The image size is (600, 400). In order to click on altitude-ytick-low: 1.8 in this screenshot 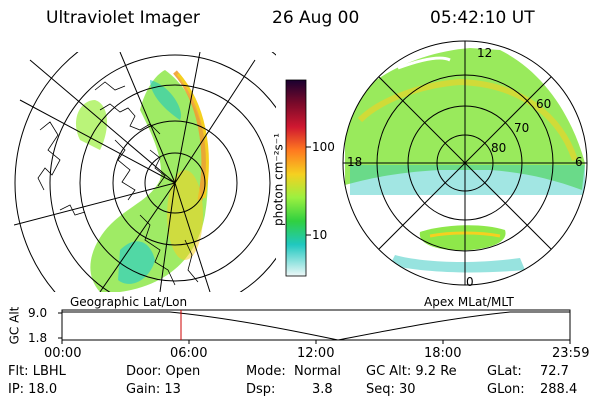, I will do `click(38, 338)`.